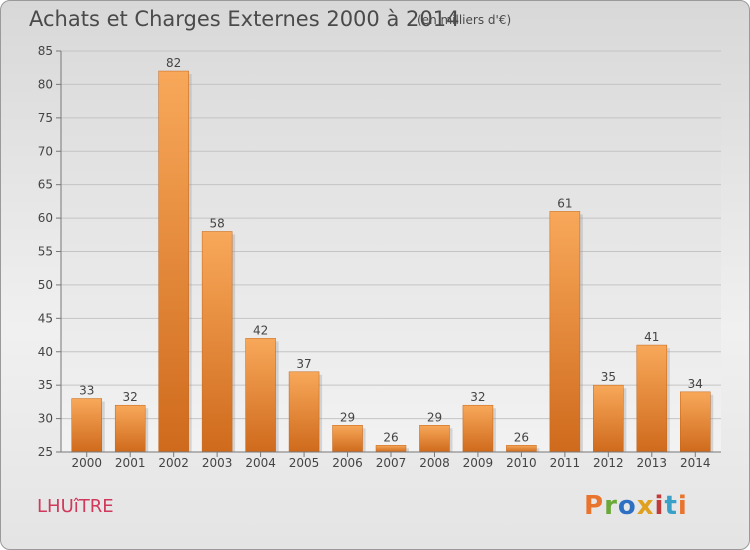  Describe the element at coordinates (564, 203) in the screenshot. I see `bar-value-label: 61` at that location.